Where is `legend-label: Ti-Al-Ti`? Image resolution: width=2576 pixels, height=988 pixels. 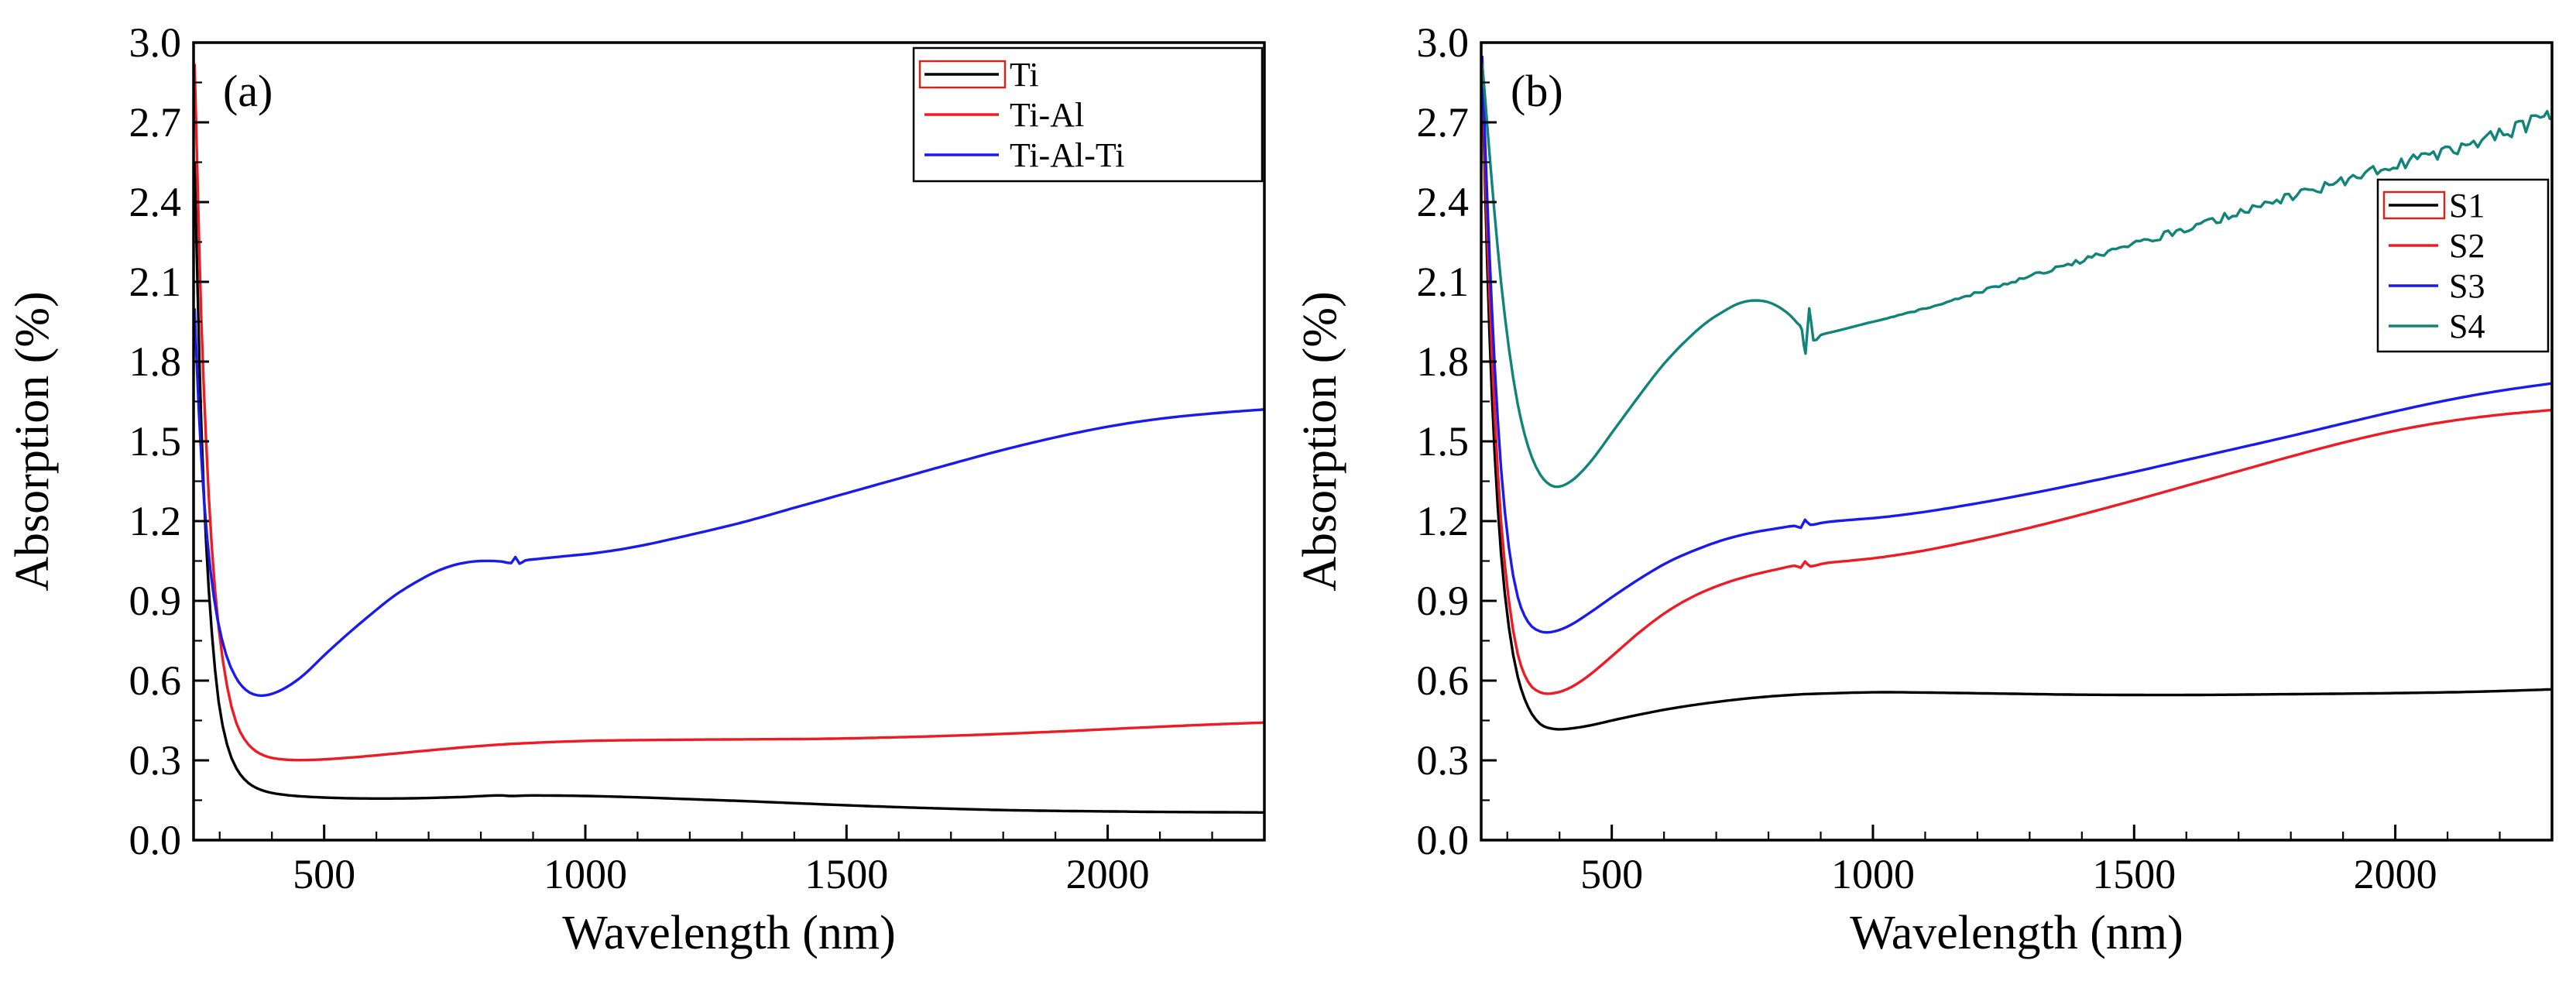
legend-label: Ti-Al-Ti is located at coordinates (1067, 155).